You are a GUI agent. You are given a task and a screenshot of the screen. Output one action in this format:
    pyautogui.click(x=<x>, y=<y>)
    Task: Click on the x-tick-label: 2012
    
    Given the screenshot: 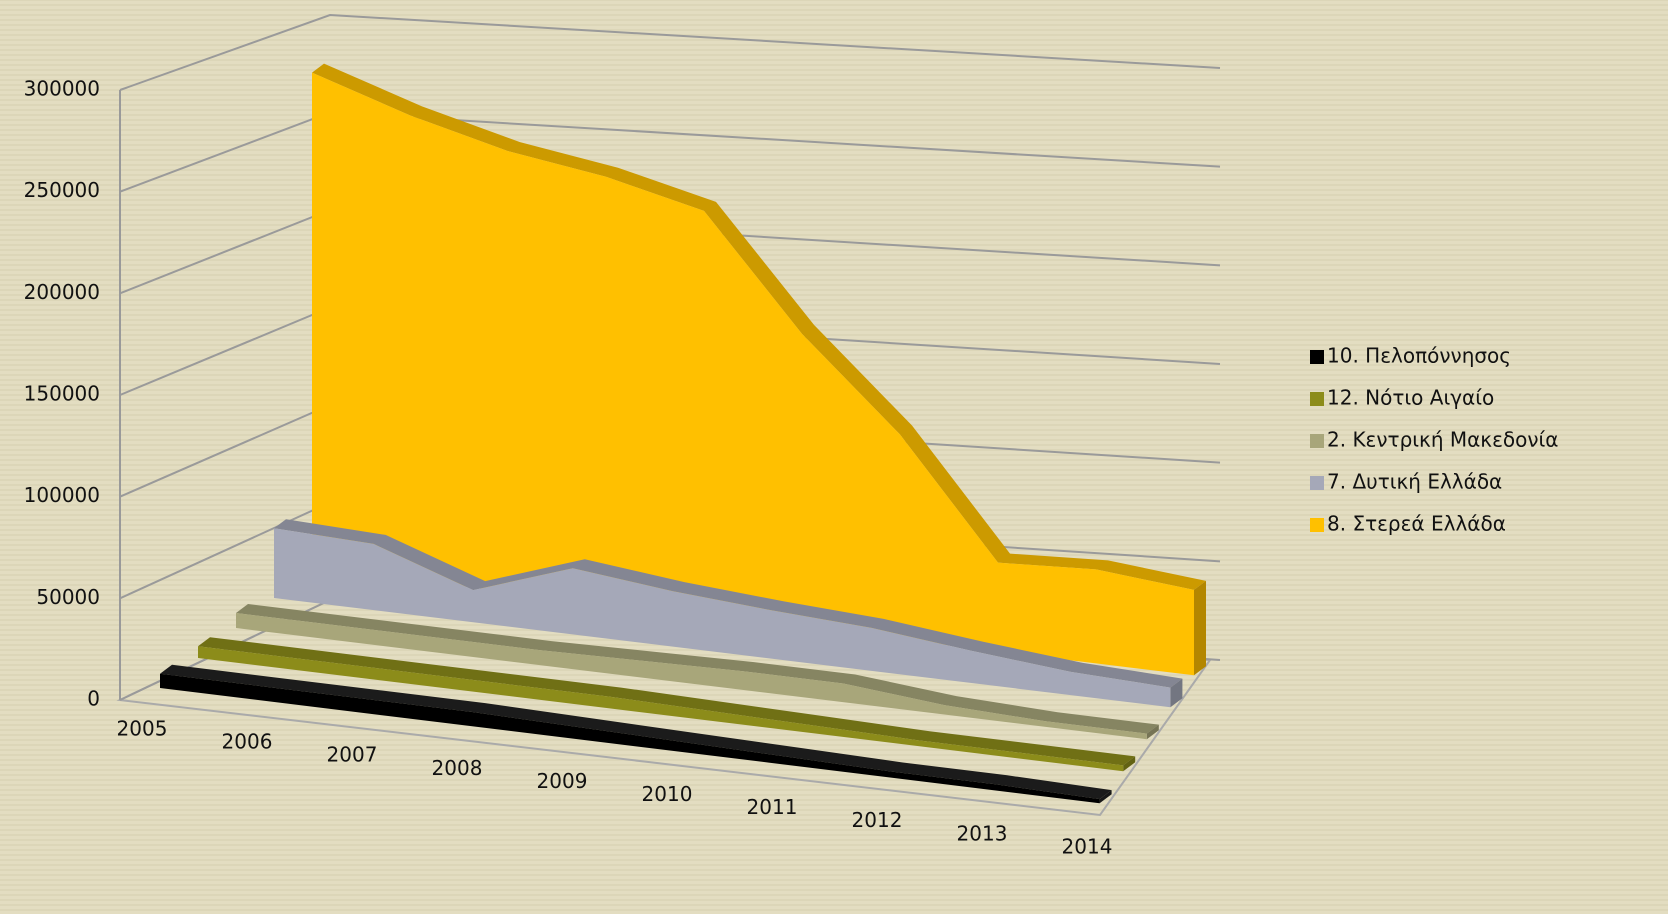 What is the action you would take?
    pyautogui.click(x=877, y=820)
    